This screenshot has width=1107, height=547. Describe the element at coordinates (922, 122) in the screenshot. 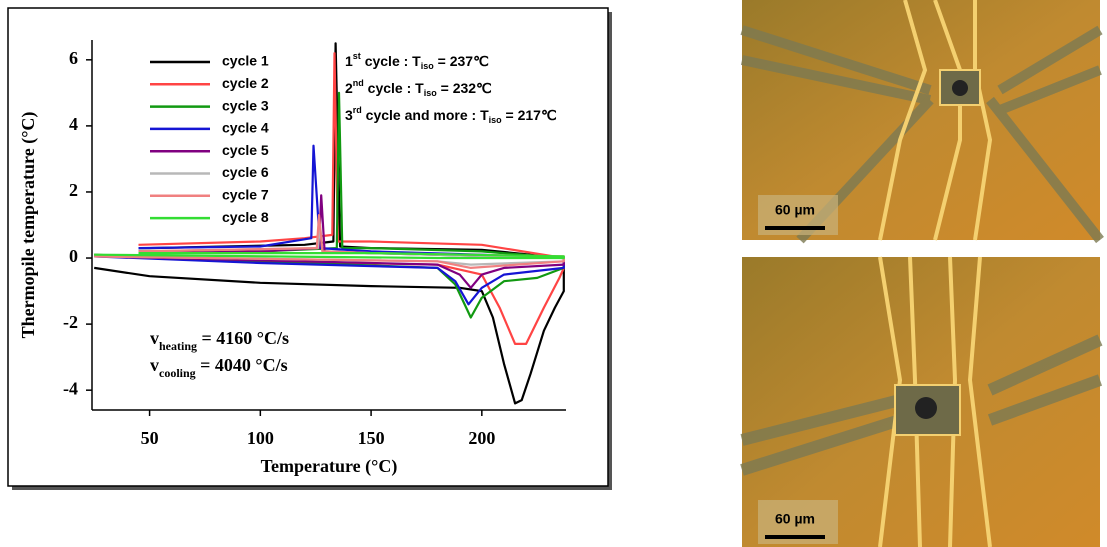

I see `micrograph-top: 60 µm` at that location.